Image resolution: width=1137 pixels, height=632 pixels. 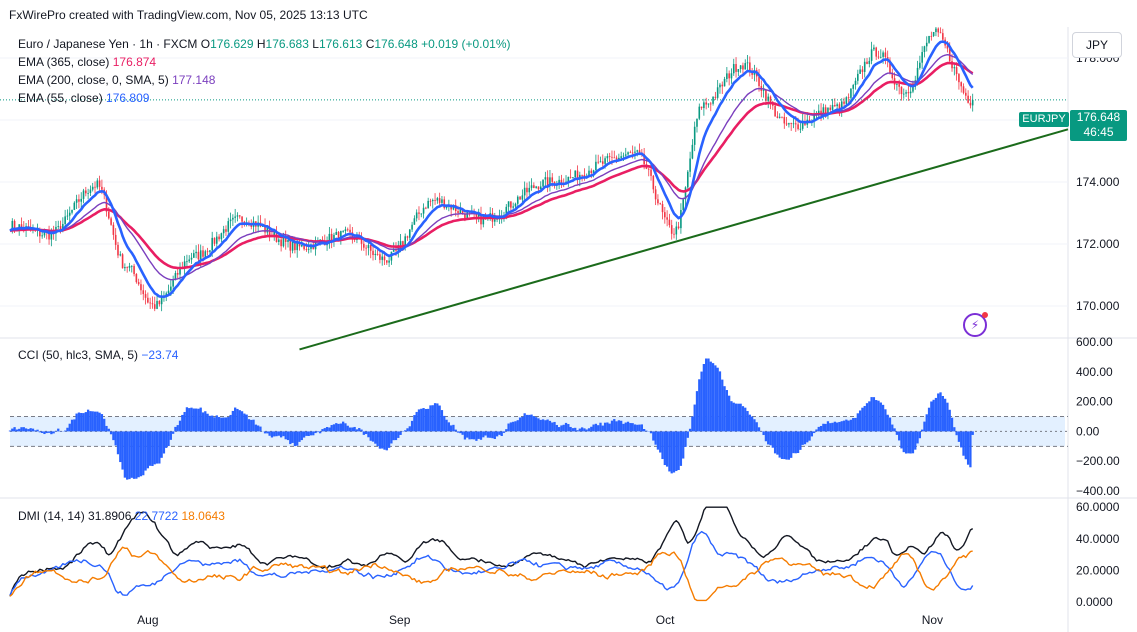 What do you see at coordinates (60, 98) in the screenshot?
I see `ema55-label: EMA (55, close)` at bounding box center [60, 98].